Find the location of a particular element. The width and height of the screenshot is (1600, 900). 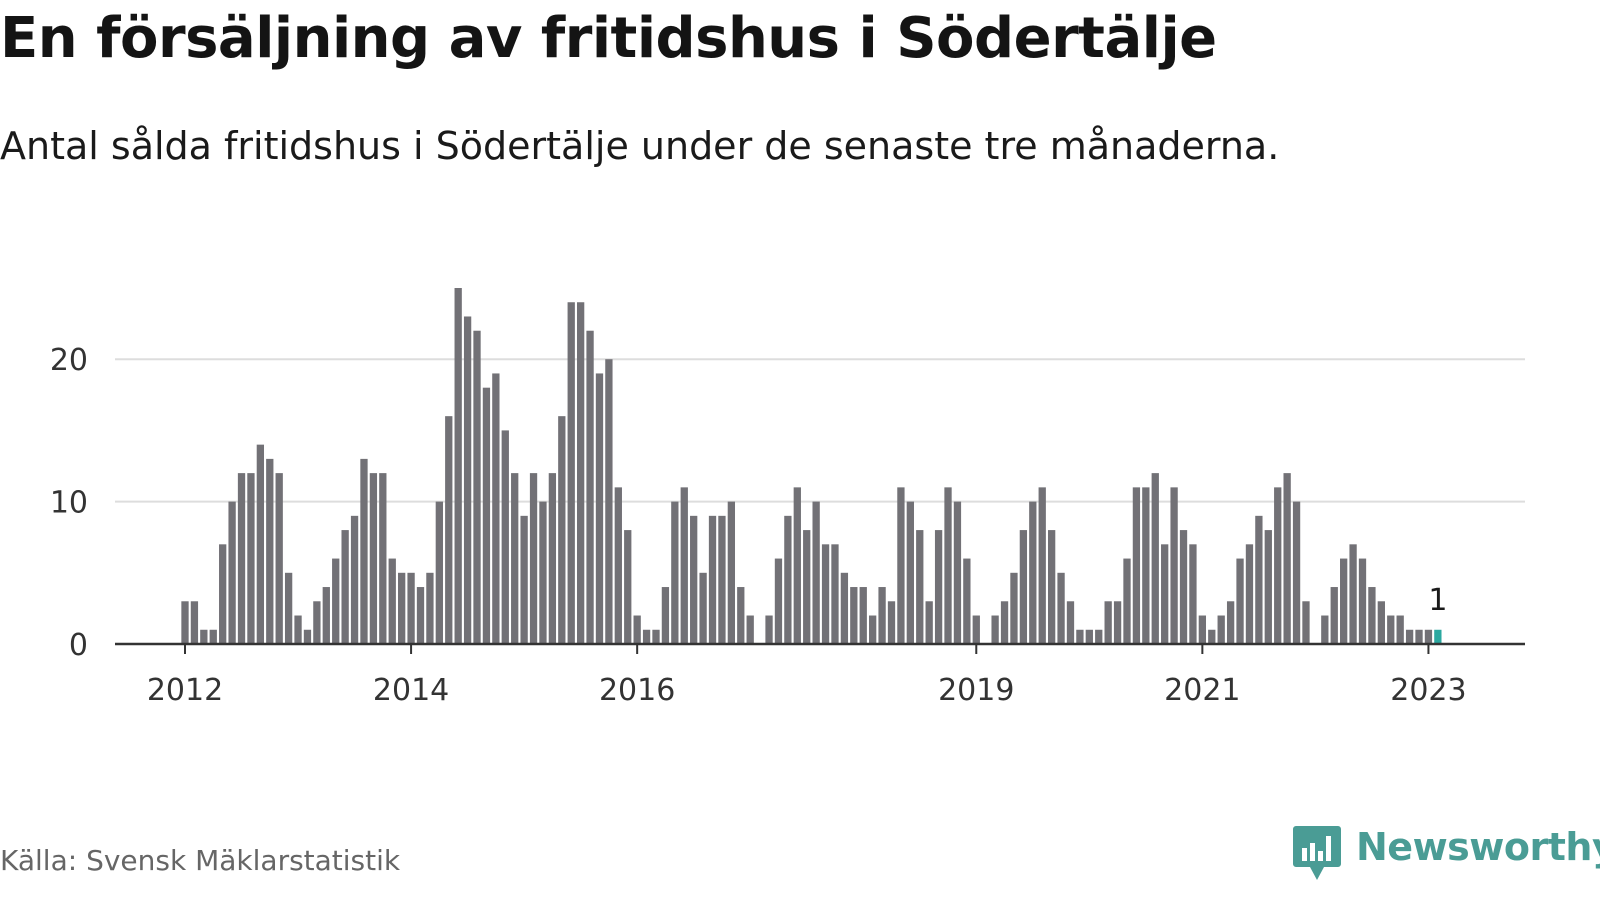

source-credit: Källa: Svensk Mäklarstatistik is located at coordinates (200, 860).